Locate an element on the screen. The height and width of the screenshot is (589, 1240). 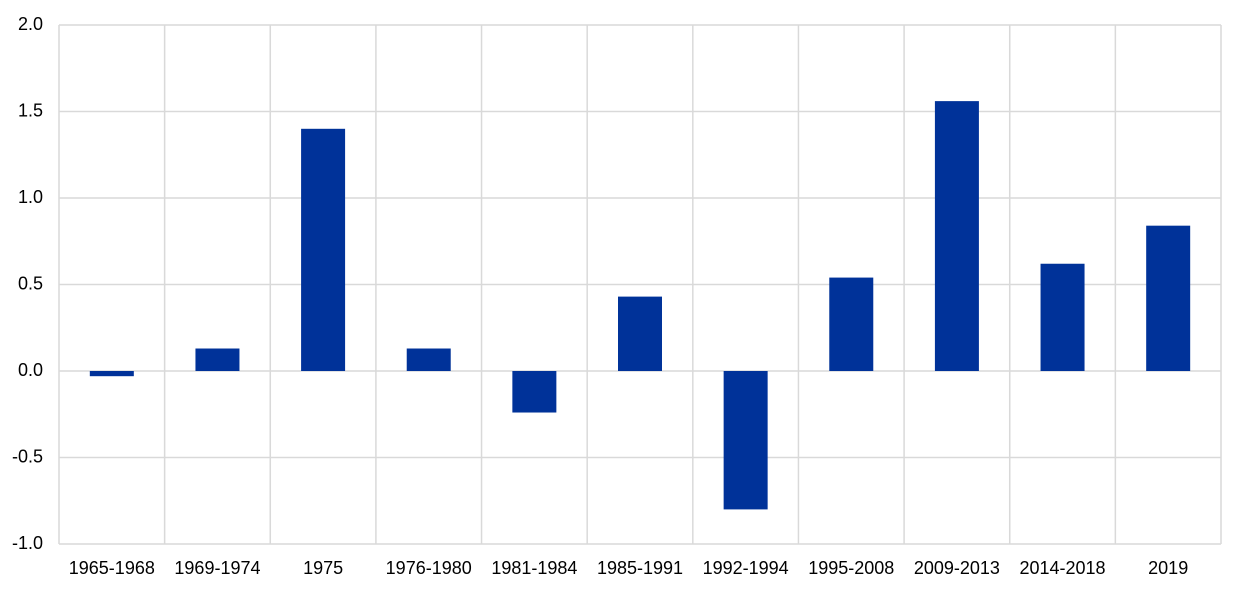
x-tick-label: 2009-2013 is located at coordinates (957, 568).